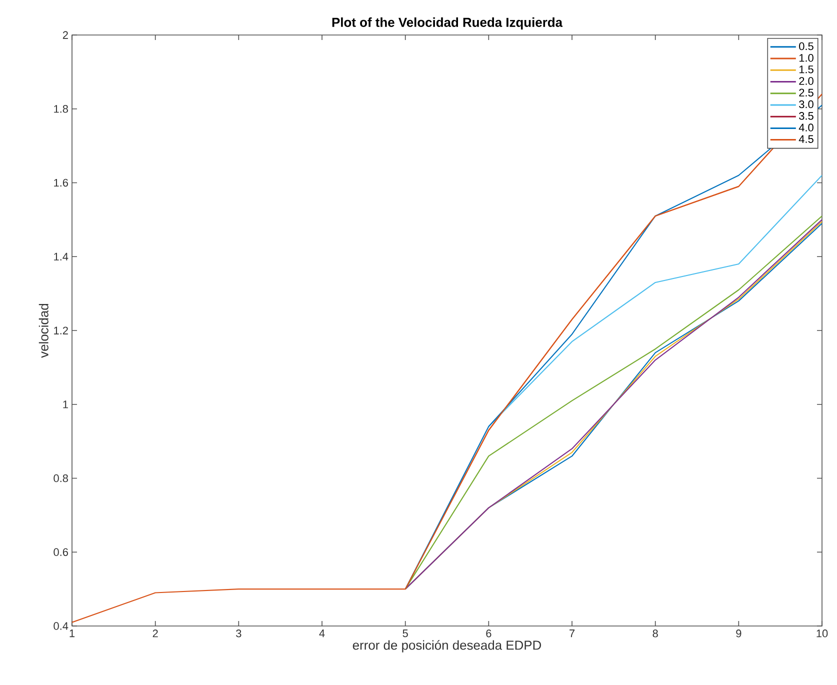 This screenshot has height=685, width=837. Describe the element at coordinates (806, 58) in the screenshot. I see `legend-label: 1.0` at that location.